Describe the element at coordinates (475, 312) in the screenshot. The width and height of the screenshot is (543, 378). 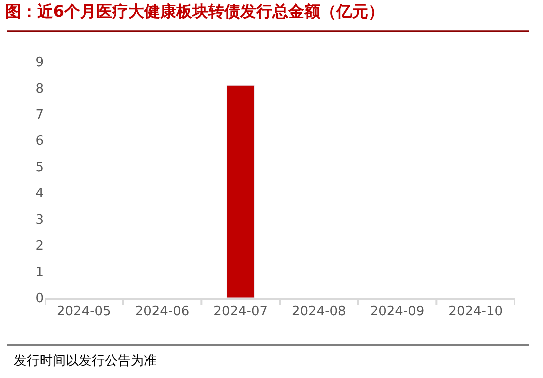
I see `x-tick-label: 2024-10` at that location.